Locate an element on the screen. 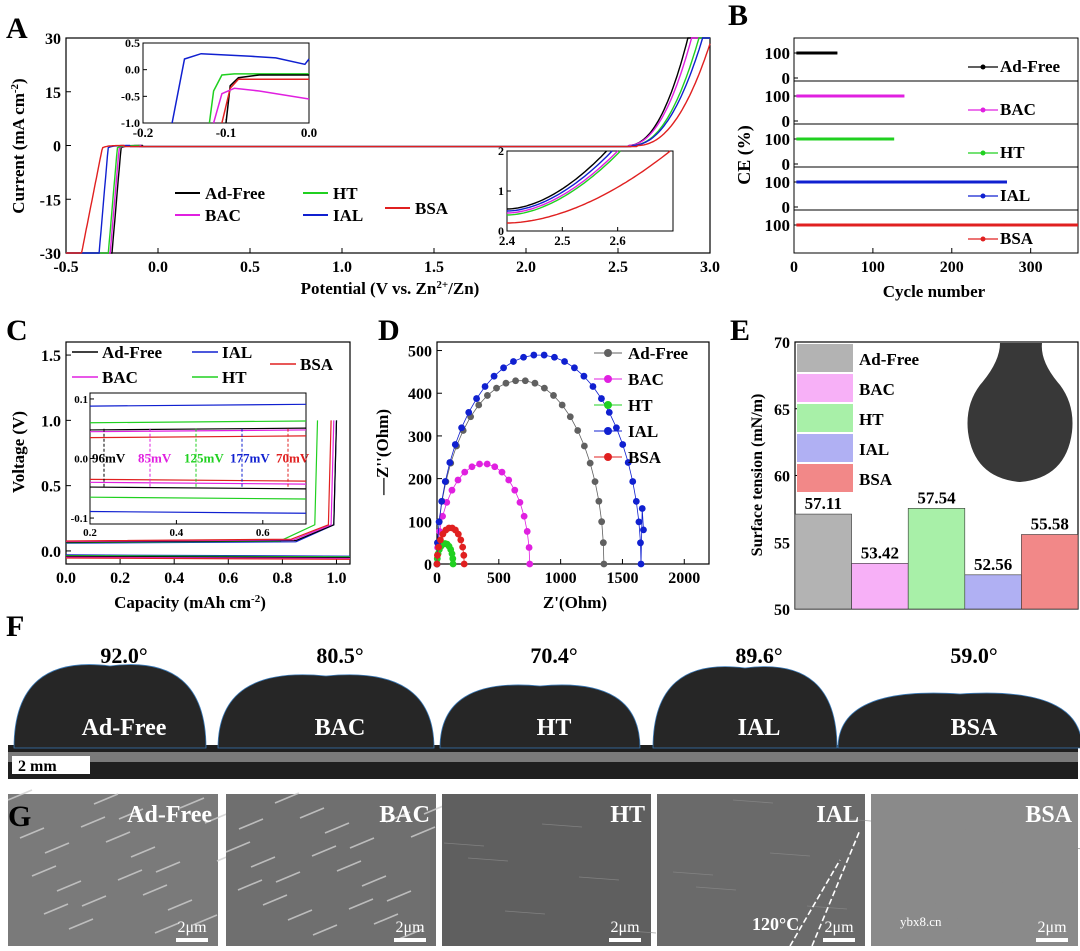 The height and width of the screenshot is (951, 1080). ytick-label-b-bac-0: 0 is located at coordinates (786, 121).